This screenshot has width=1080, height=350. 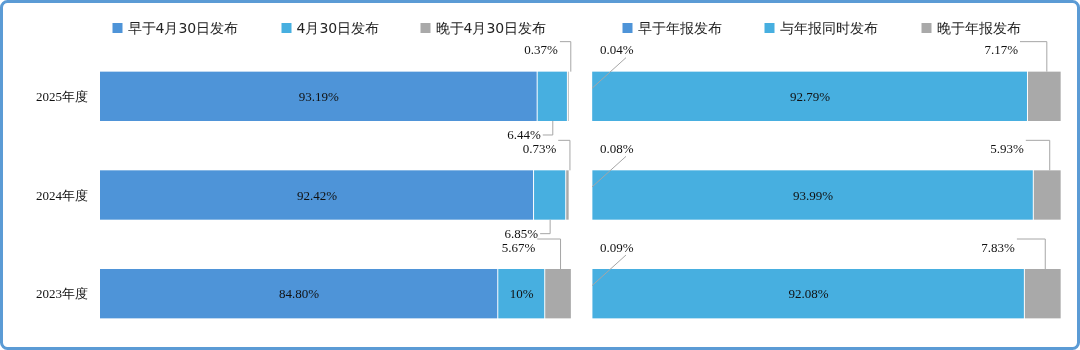 I want to click on data-label: 92.08%, so click(x=808, y=294).